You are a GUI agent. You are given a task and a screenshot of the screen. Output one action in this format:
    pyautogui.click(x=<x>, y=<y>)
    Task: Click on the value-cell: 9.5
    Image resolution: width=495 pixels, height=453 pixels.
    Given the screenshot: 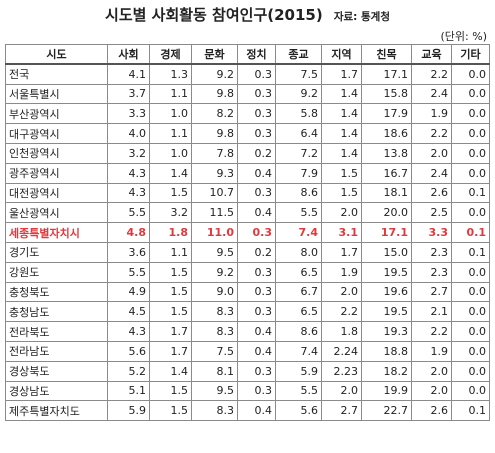 What is the action you would take?
    pyautogui.click(x=214, y=391)
    